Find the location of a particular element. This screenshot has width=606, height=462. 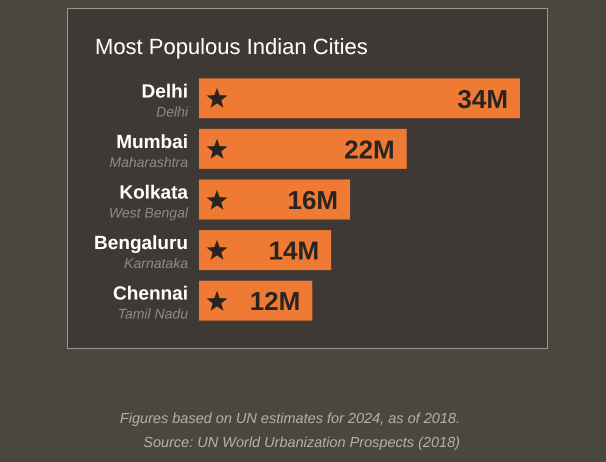

data-label: 34M is located at coordinates (482, 99).